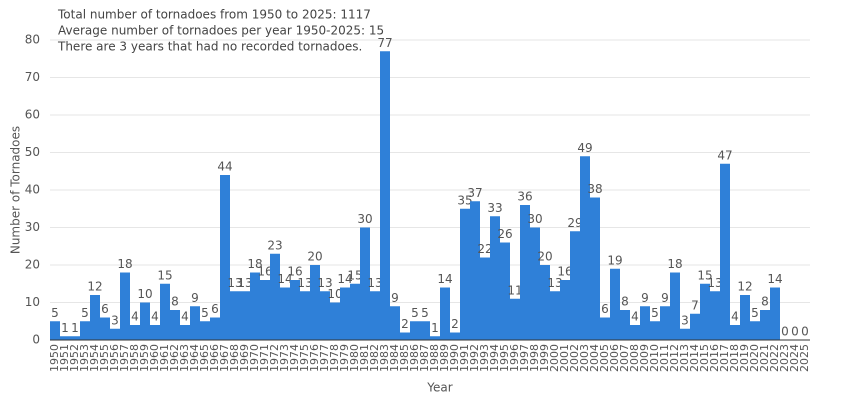 This screenshot has height=400, width=860. Describe the element at coordinates (794, 358) in the screenshot. I see `x-tick-label: 2024` at that location.